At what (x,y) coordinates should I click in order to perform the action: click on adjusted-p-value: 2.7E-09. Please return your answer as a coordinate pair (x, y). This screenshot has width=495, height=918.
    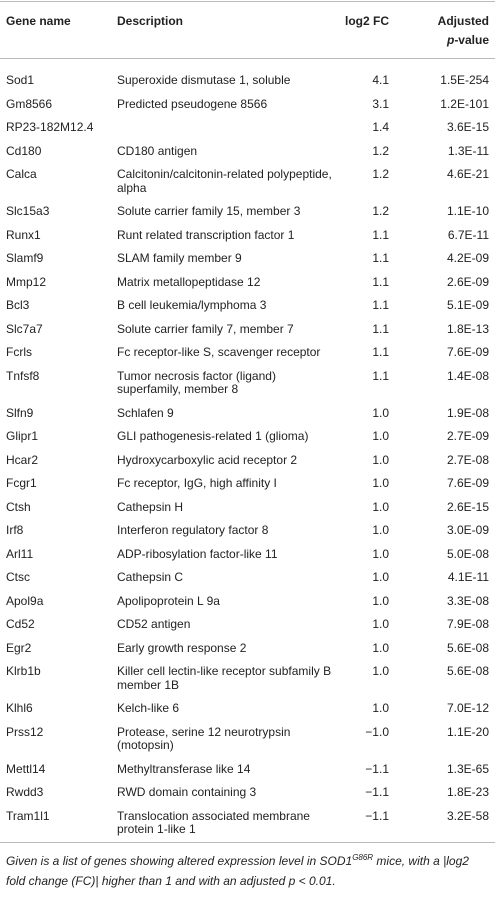
    Looking at the image, I should click on (467, 436).